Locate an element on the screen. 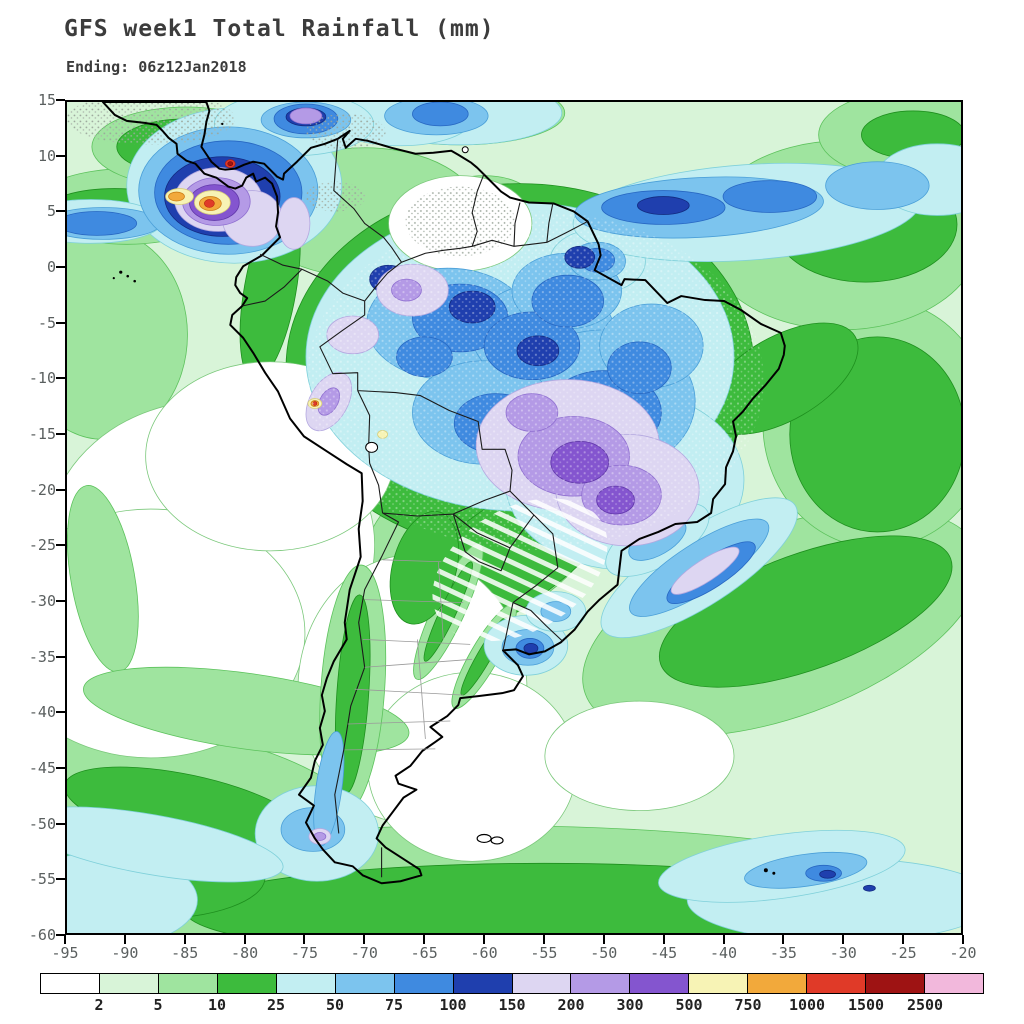 The image size is (1024, 1024). legend-value-label: 1500 is located at coordinates (866, 1005).